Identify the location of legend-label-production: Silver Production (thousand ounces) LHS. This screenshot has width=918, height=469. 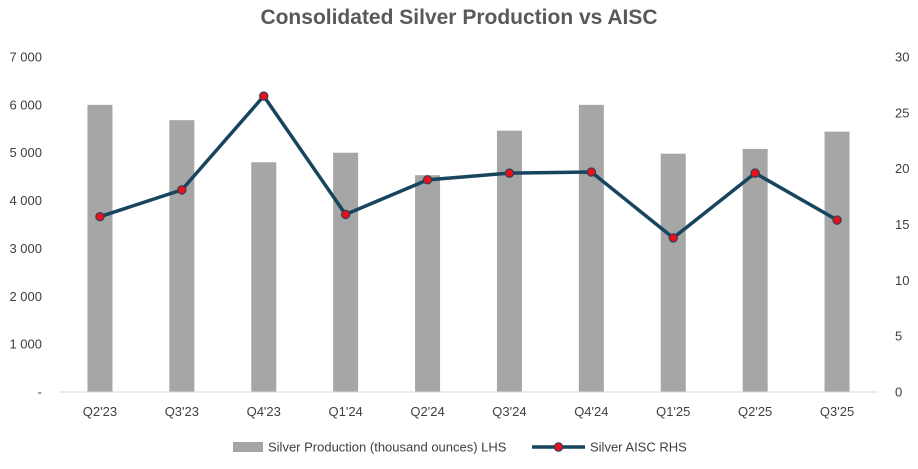
(387, 447).